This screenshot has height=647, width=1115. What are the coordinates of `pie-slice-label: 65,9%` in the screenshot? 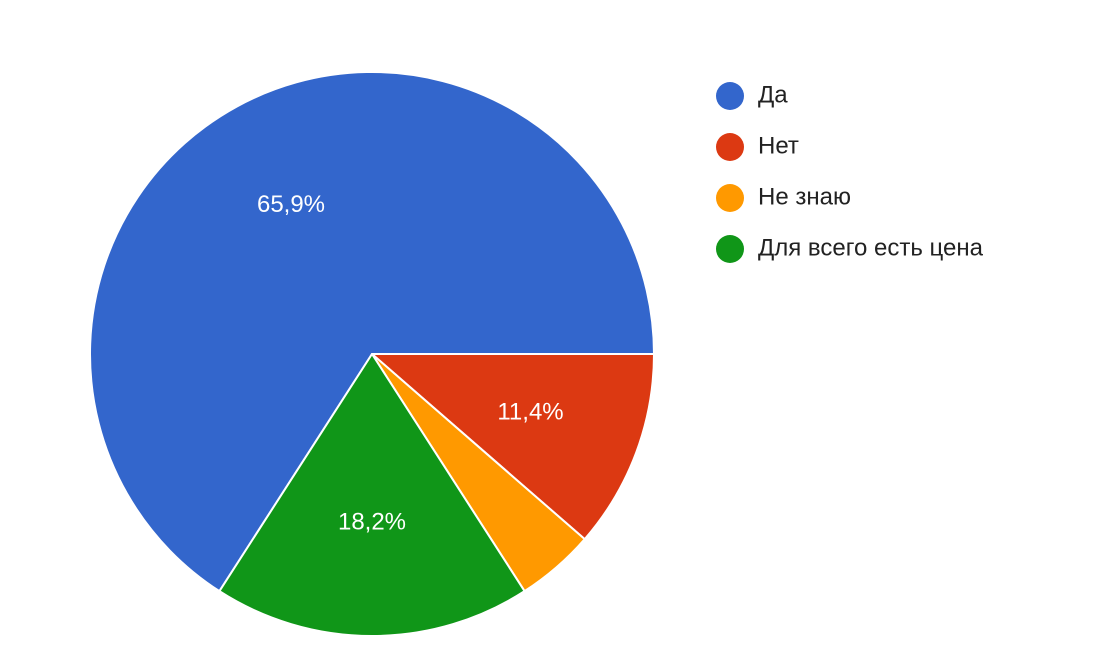 It's located at (291, 204).